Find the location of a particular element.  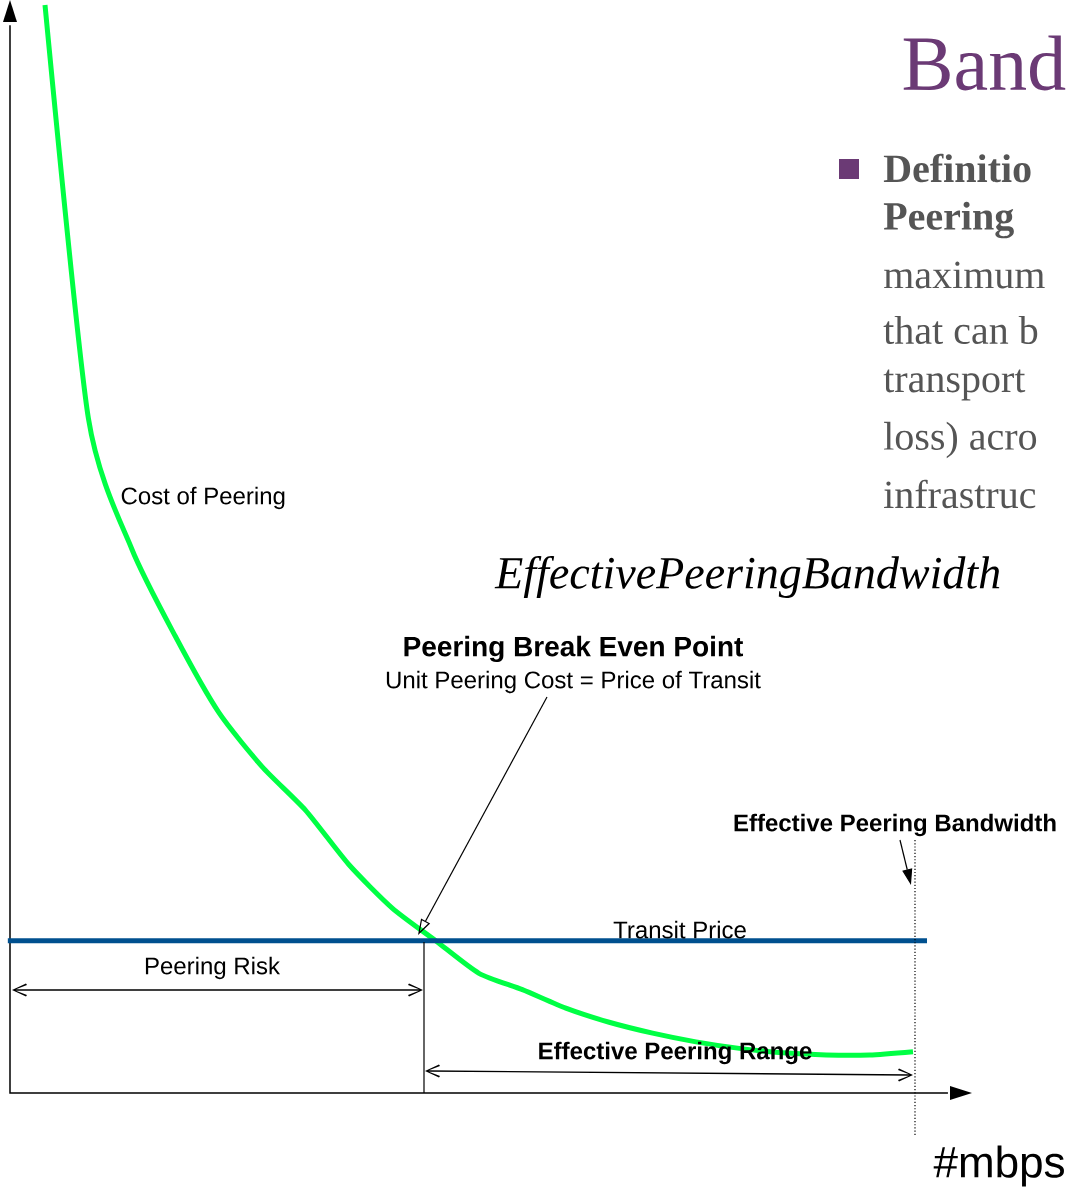

annotation: infrastruc is located at coordinates (960, 494).